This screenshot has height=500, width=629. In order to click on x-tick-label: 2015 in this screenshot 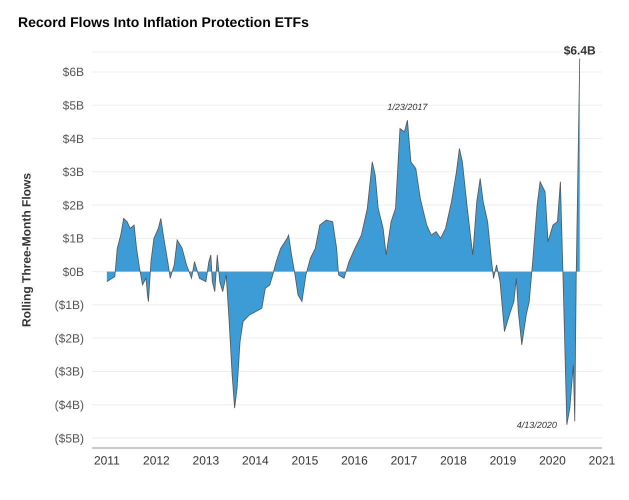, I will do `click(305, 461)`.